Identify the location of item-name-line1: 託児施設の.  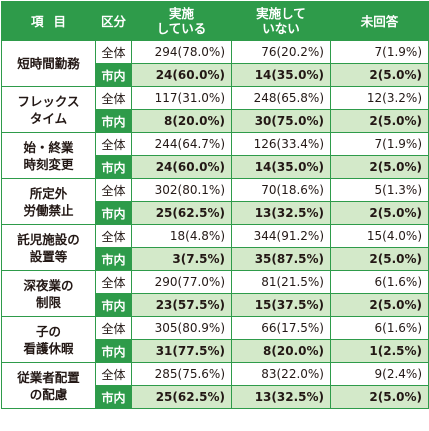
(48, 239).